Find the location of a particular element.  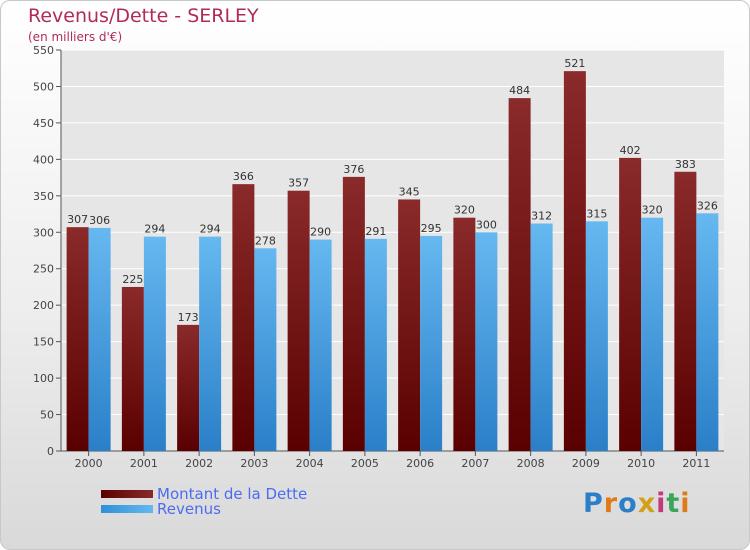

legend-item-debt: Montant de la Dette is located at coordinates (204, 493).